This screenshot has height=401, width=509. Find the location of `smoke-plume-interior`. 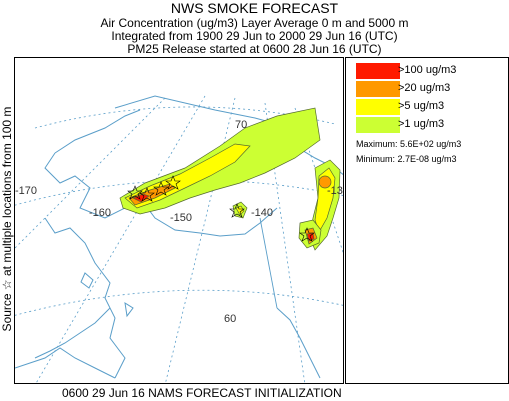

smoke-plume-interior is located at coordinates (220, 161).